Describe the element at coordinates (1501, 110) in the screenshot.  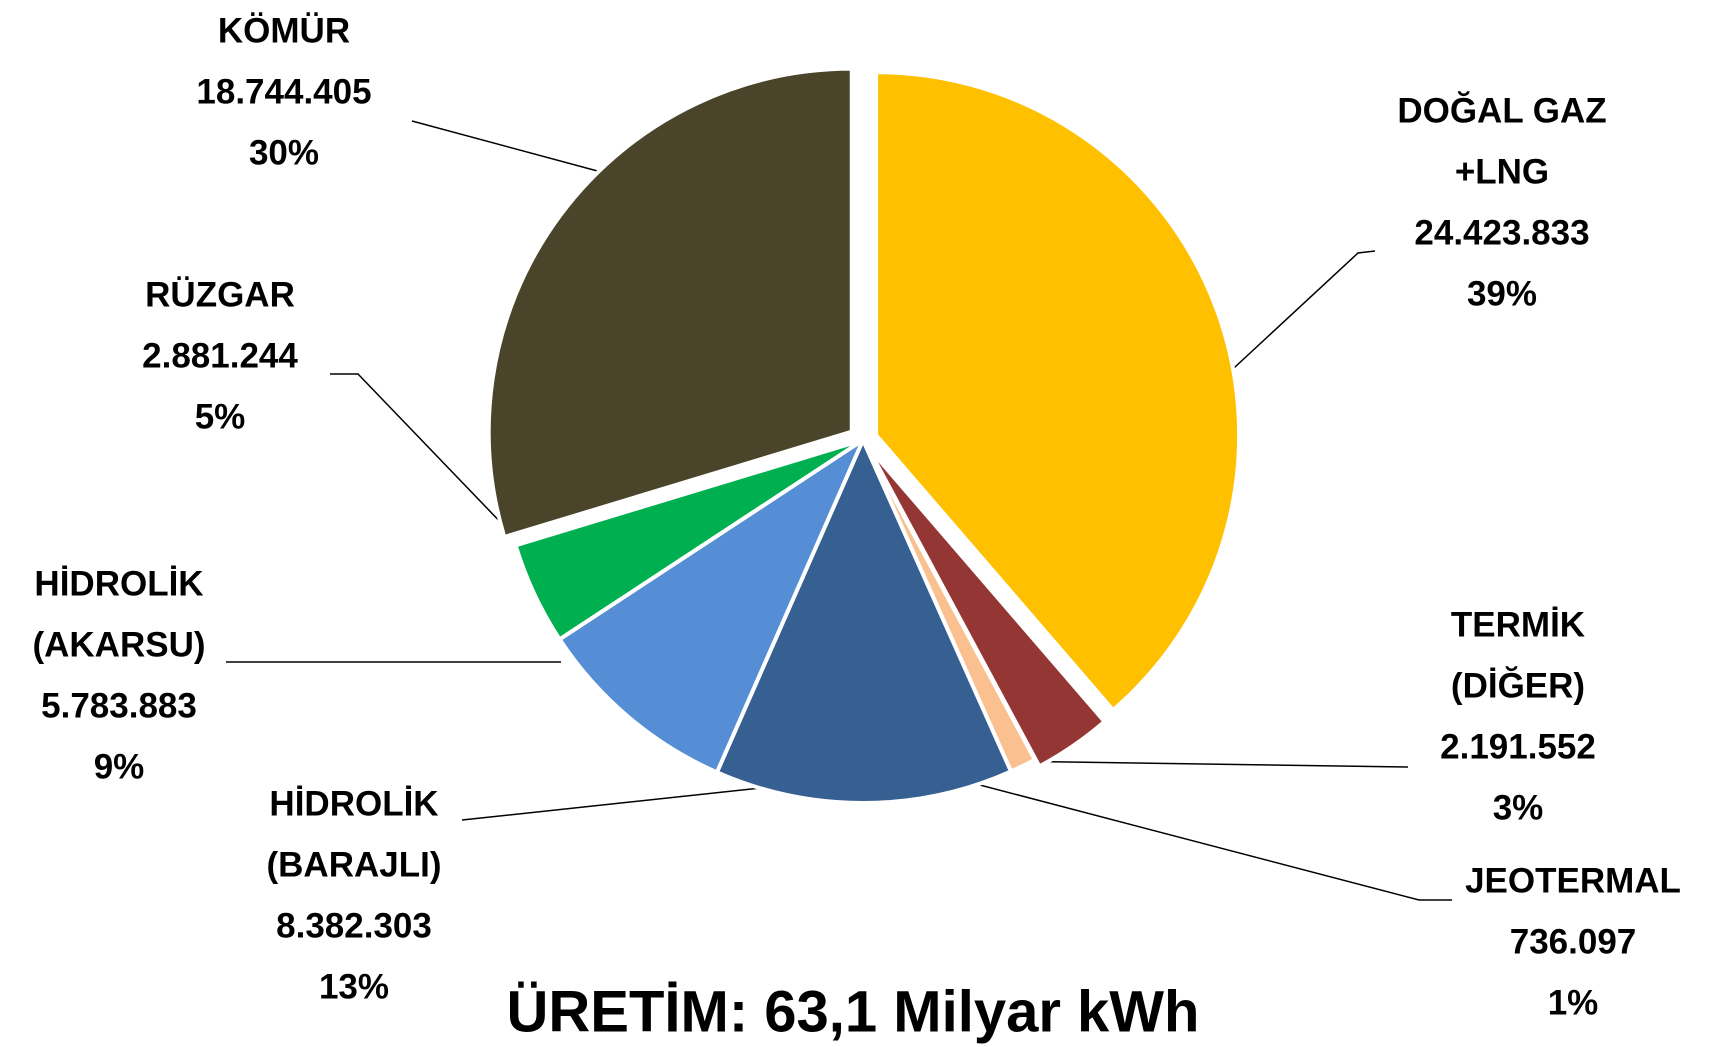
I see `category-label: DOĞAL GAZ` at that location.